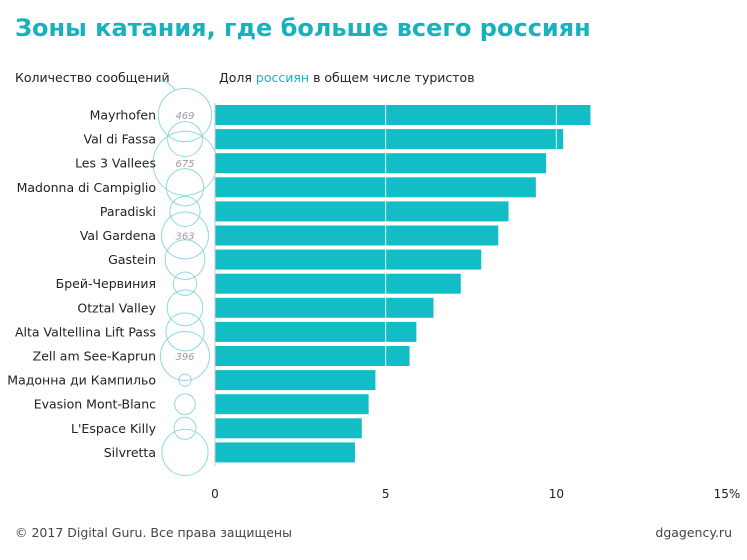  Describe the element at coordinates (115, 163) in the screenshot. I see `category-label: Les 3 Vallees` at that location.